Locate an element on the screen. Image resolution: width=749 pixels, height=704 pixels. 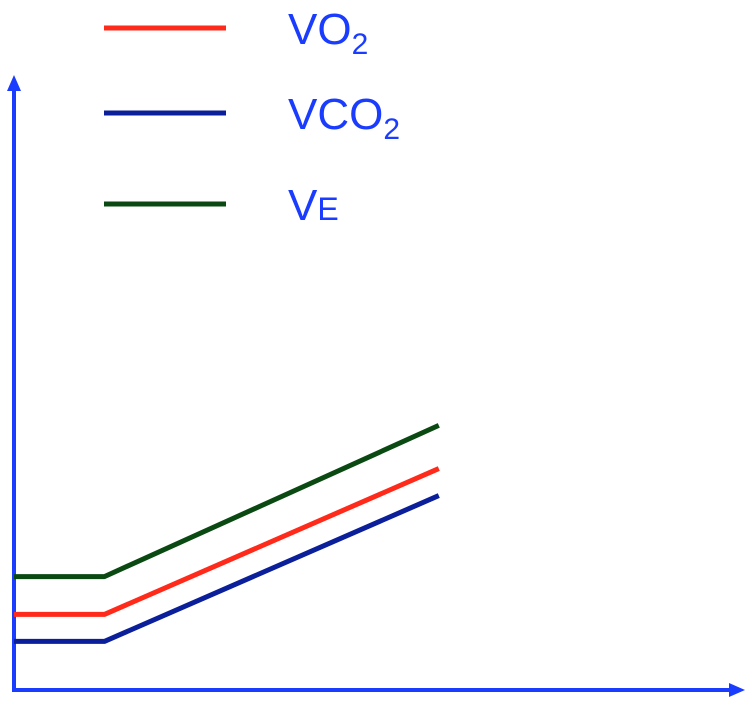
series-line-ve is located at coordinates (227, 501).